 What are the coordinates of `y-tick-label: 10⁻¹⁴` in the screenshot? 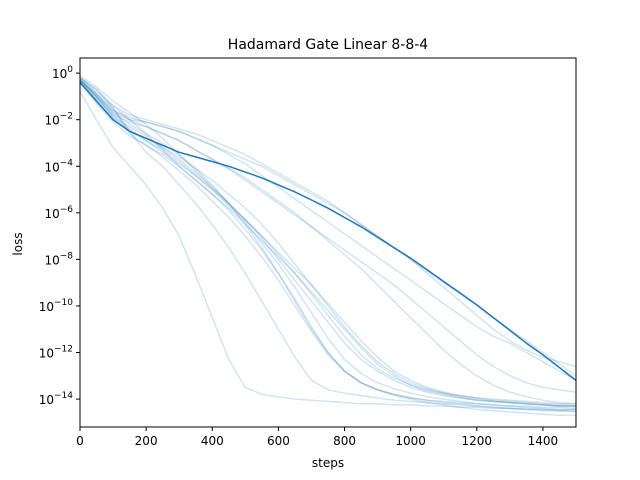 It's located at (56, 399).